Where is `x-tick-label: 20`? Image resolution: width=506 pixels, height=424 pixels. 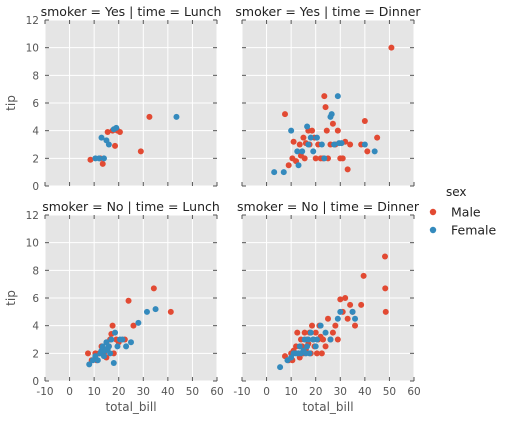
x-tick-label: 20 is located at coordinates (315, 392).